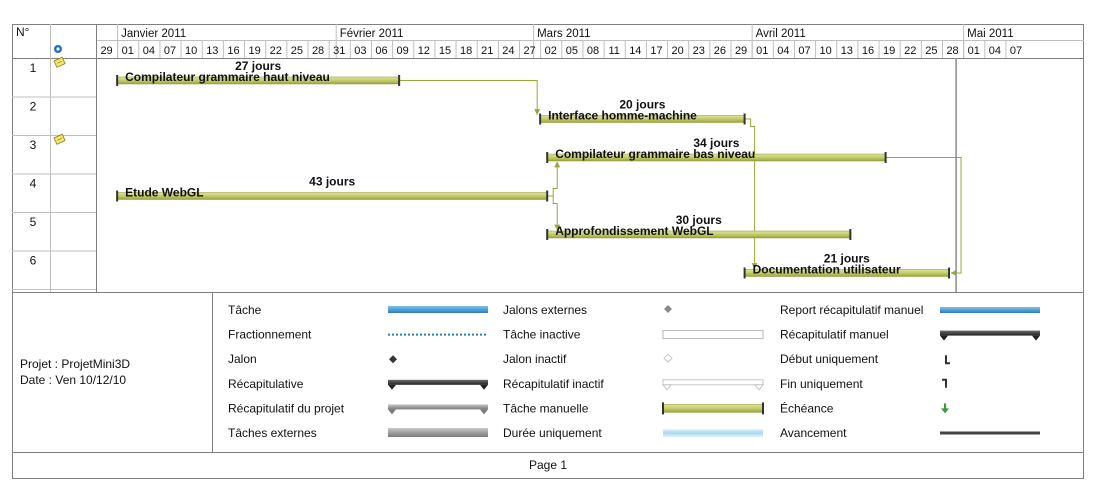 The width and height of the screenshot is (1100, 500). I want to click on legend-label: Jalons externes, so click(545, 310).